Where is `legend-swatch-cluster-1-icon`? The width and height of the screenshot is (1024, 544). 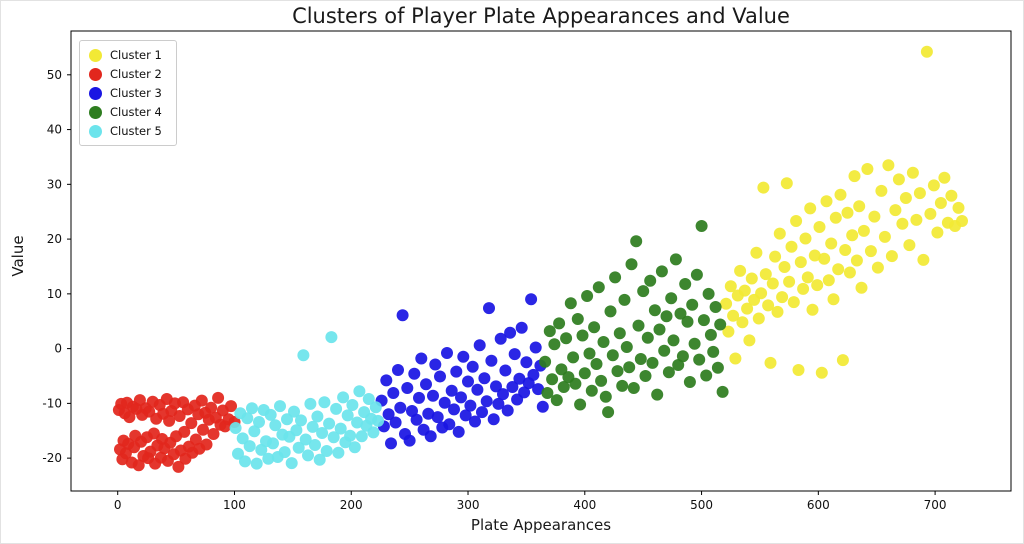 legend-swatch-cluster-1-icon is located at coordinates (95, 55).